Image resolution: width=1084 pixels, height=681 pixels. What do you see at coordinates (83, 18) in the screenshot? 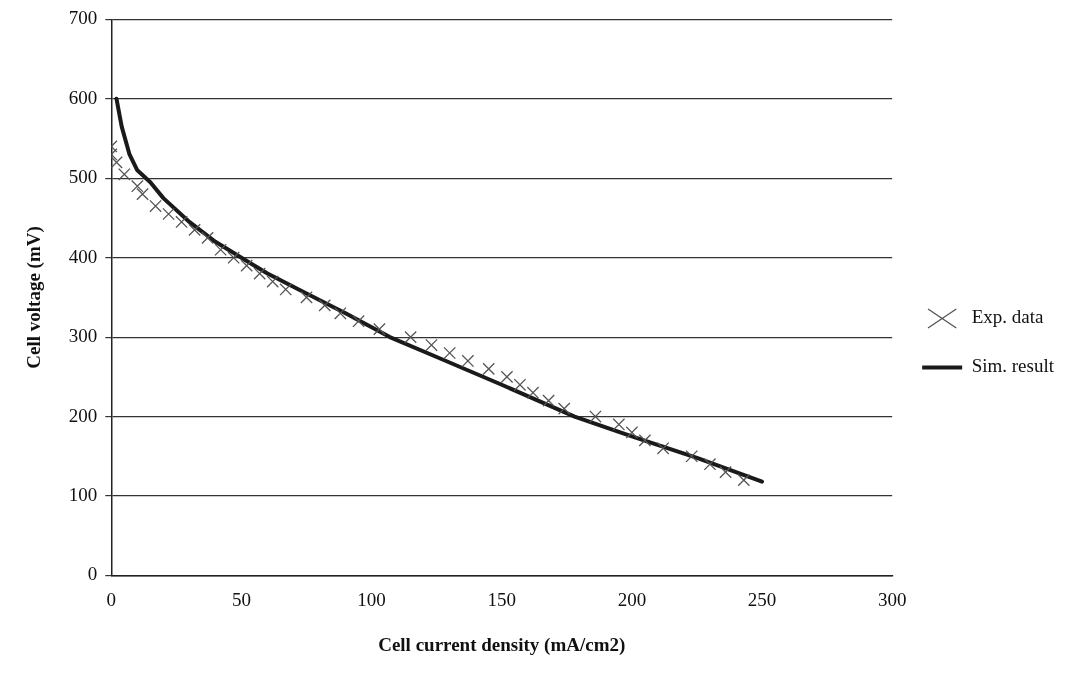
I see `y-tick-label: 700` at bounding box center [83, 18].